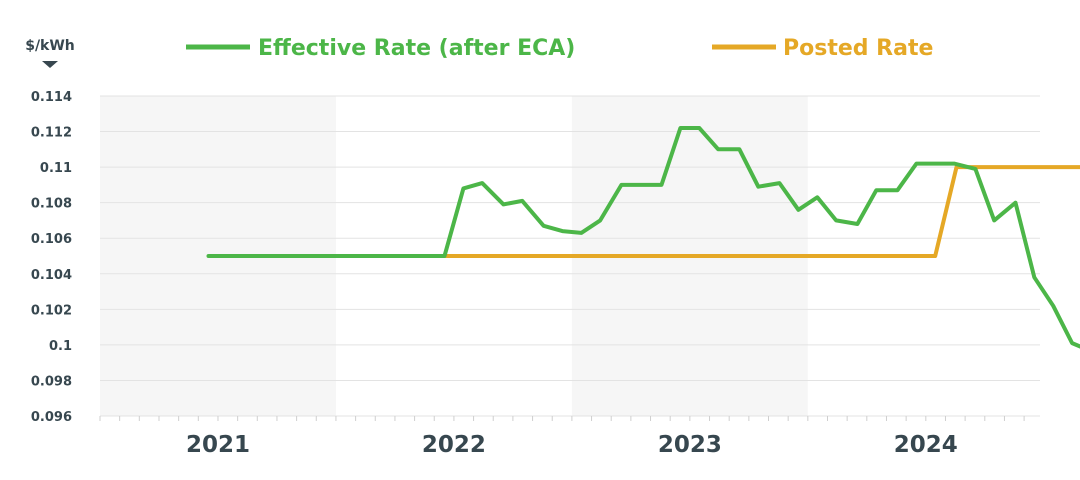  Describe the element at coordinates (51, 204) in the screenshot. I see `y-tick-label: 0.108` at that location.